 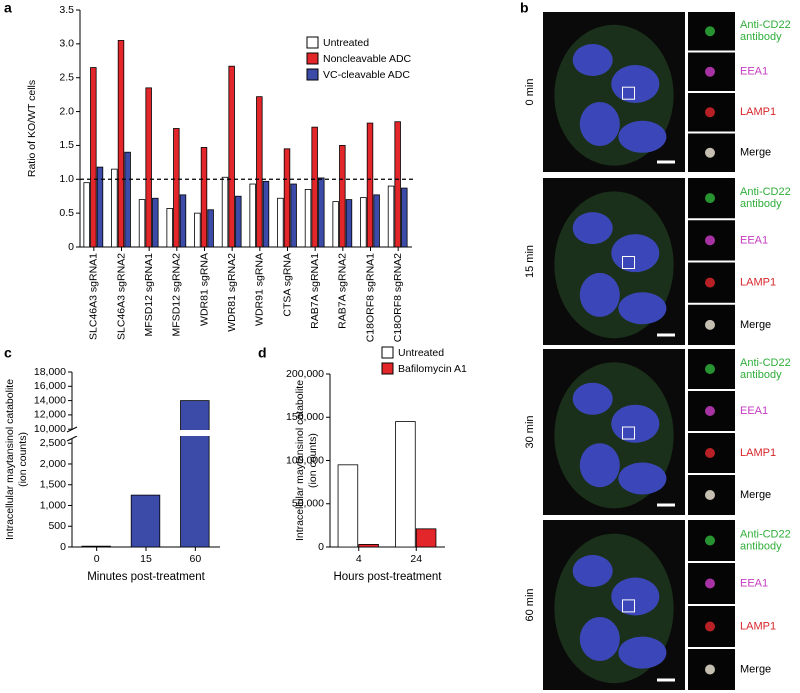 What do you see at coordinates (53, 464) in the screenshot?
I see `y-tick-label: 2,000` at bounding box center [53, 464].